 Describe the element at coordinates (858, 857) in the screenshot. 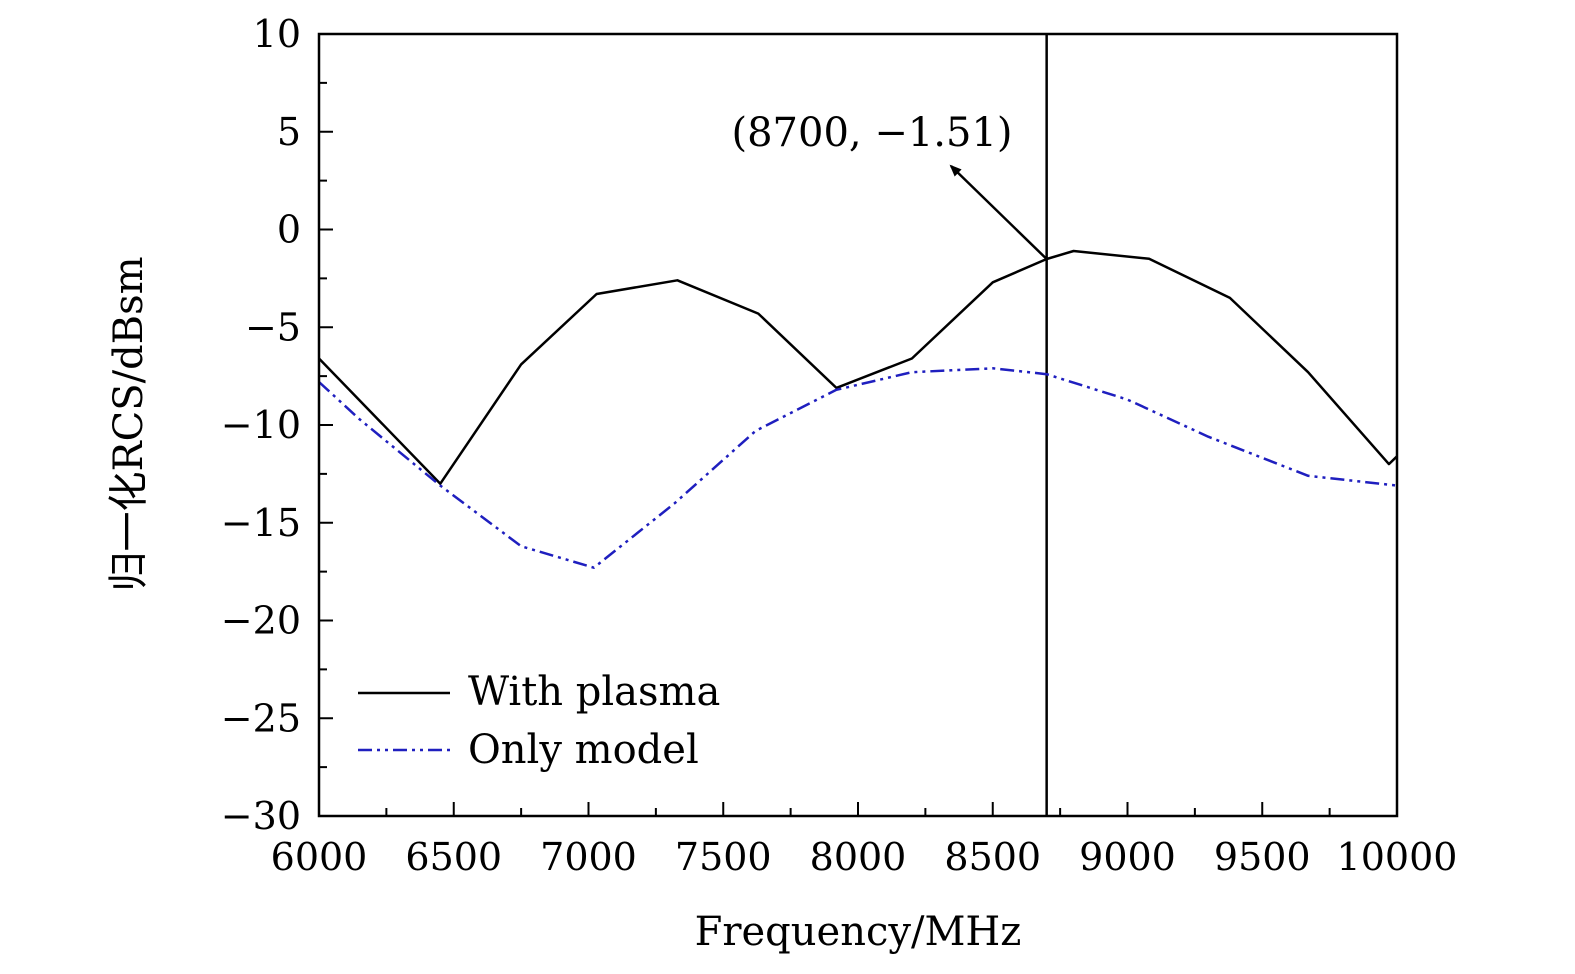

I see `x-tick-label: 8000` at that location.